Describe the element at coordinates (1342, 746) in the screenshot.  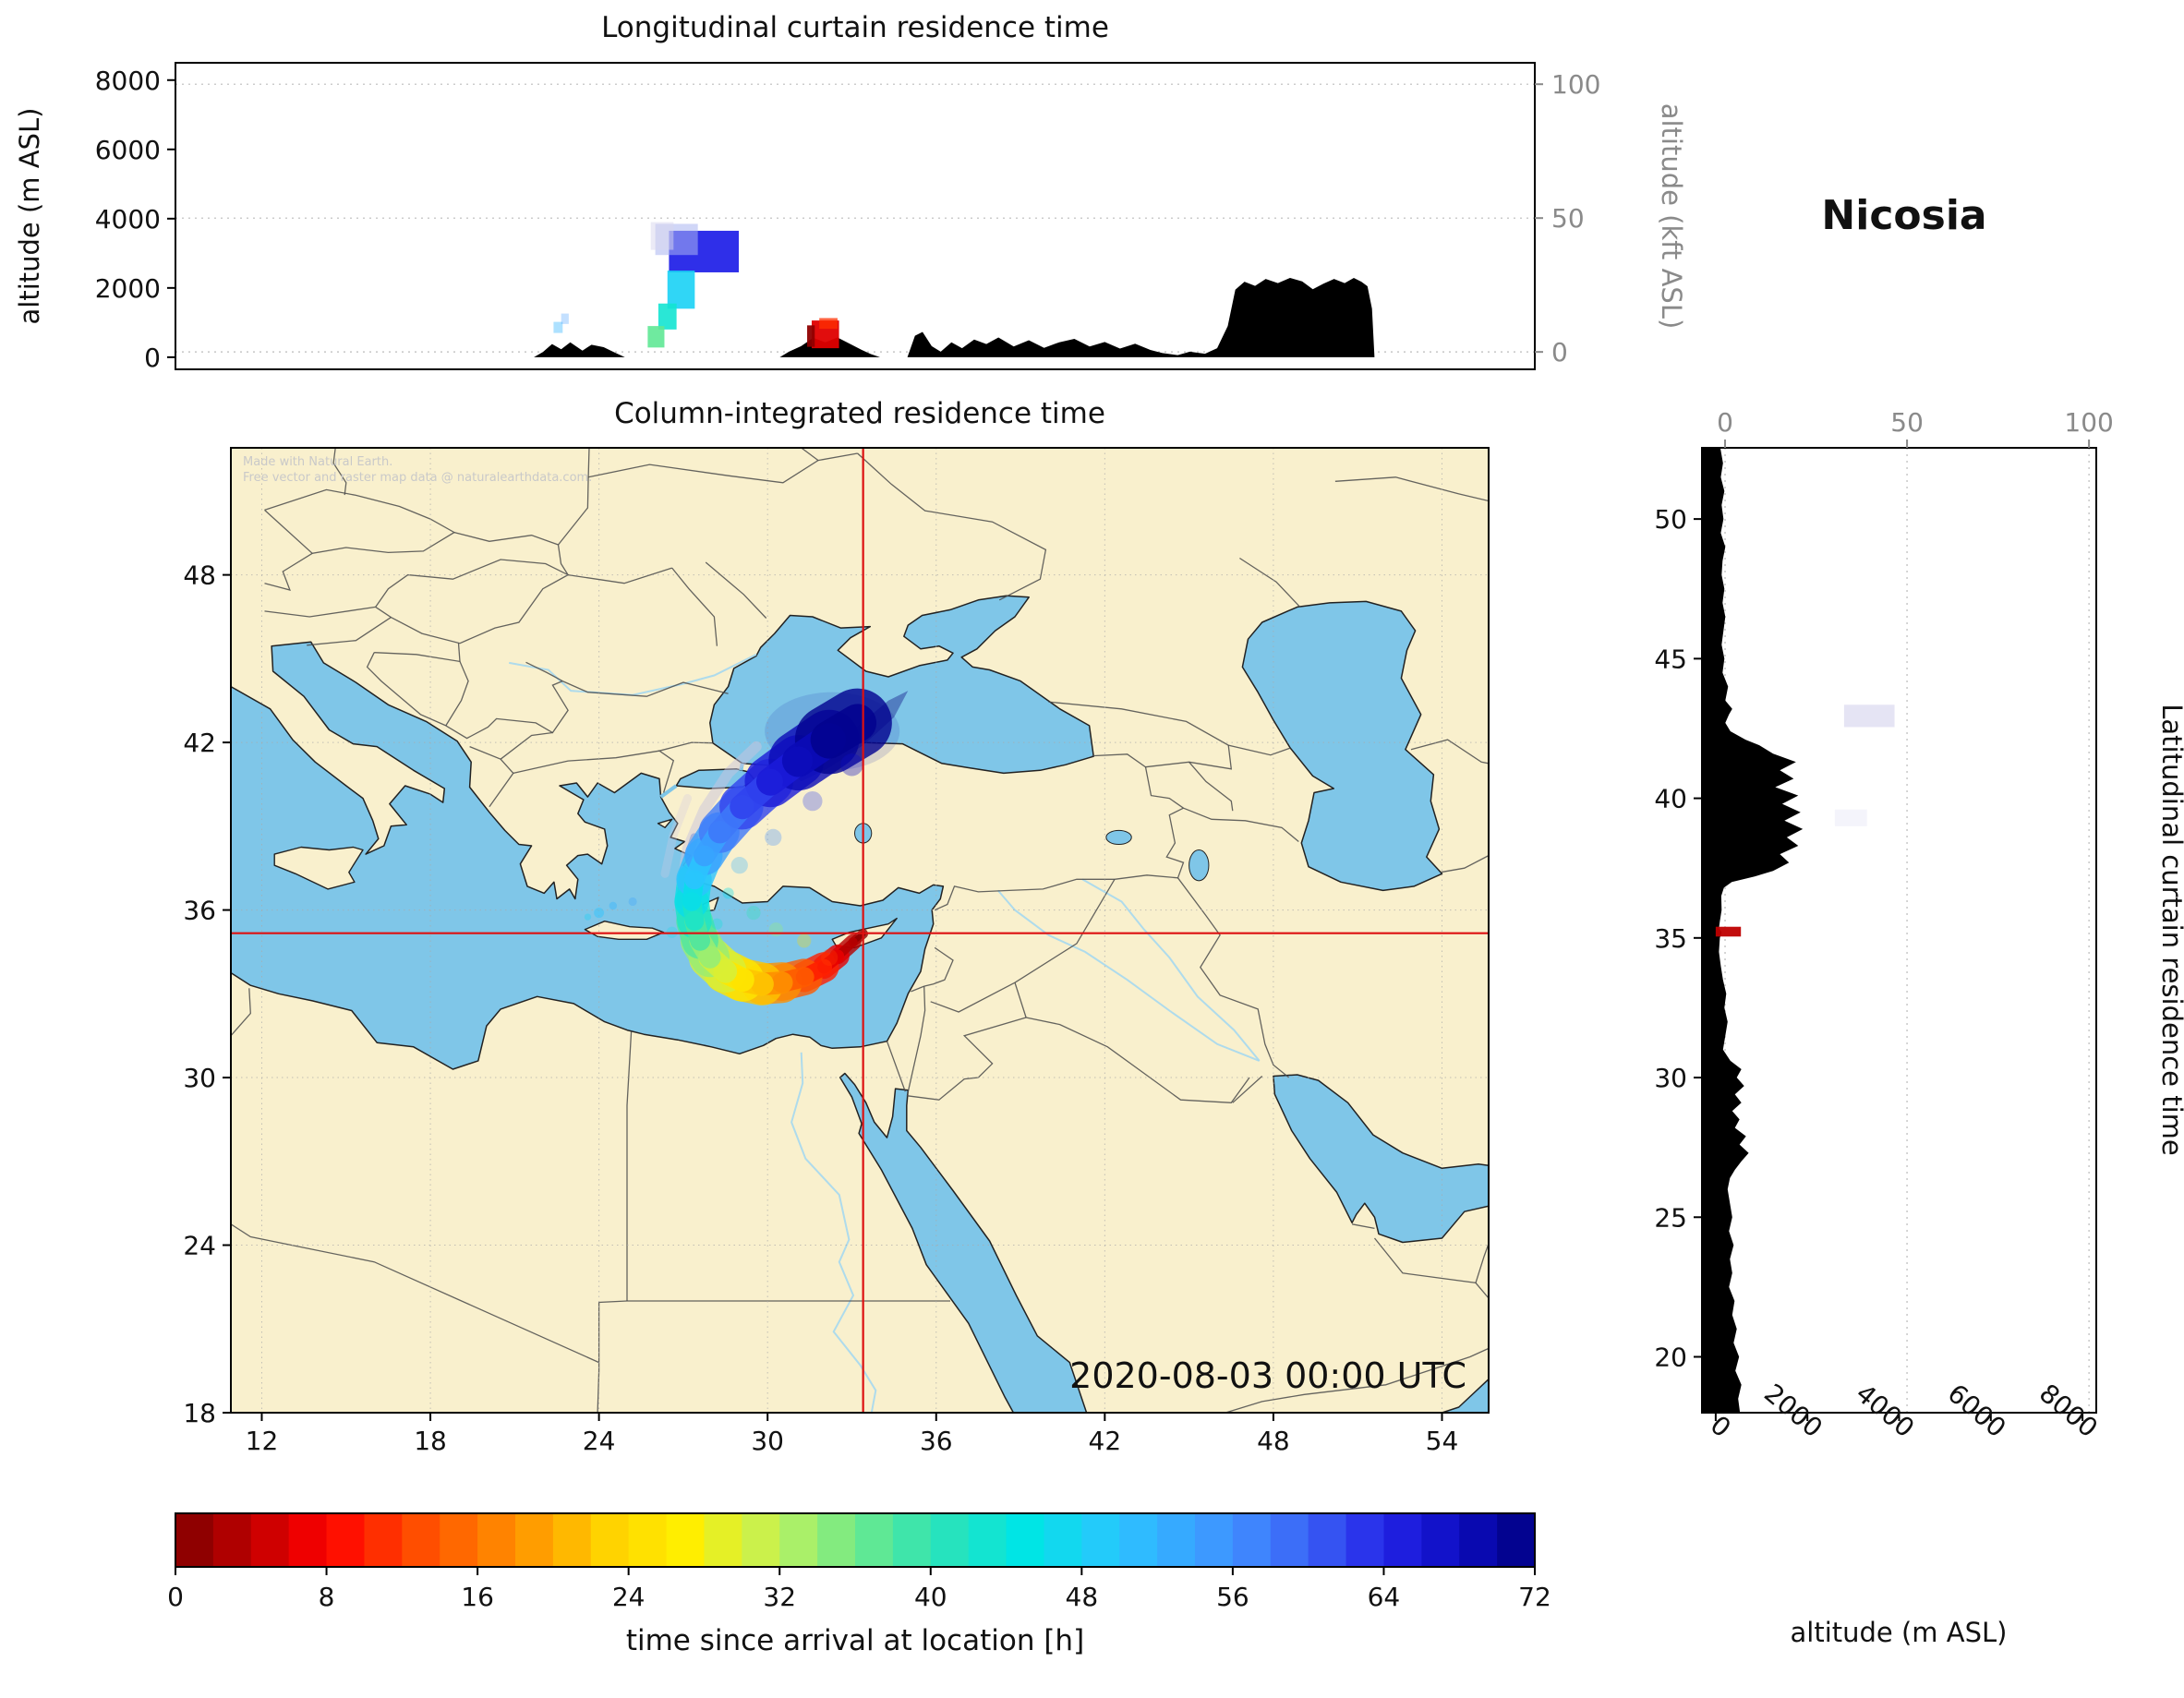
I see `sea-caspian` at that location.